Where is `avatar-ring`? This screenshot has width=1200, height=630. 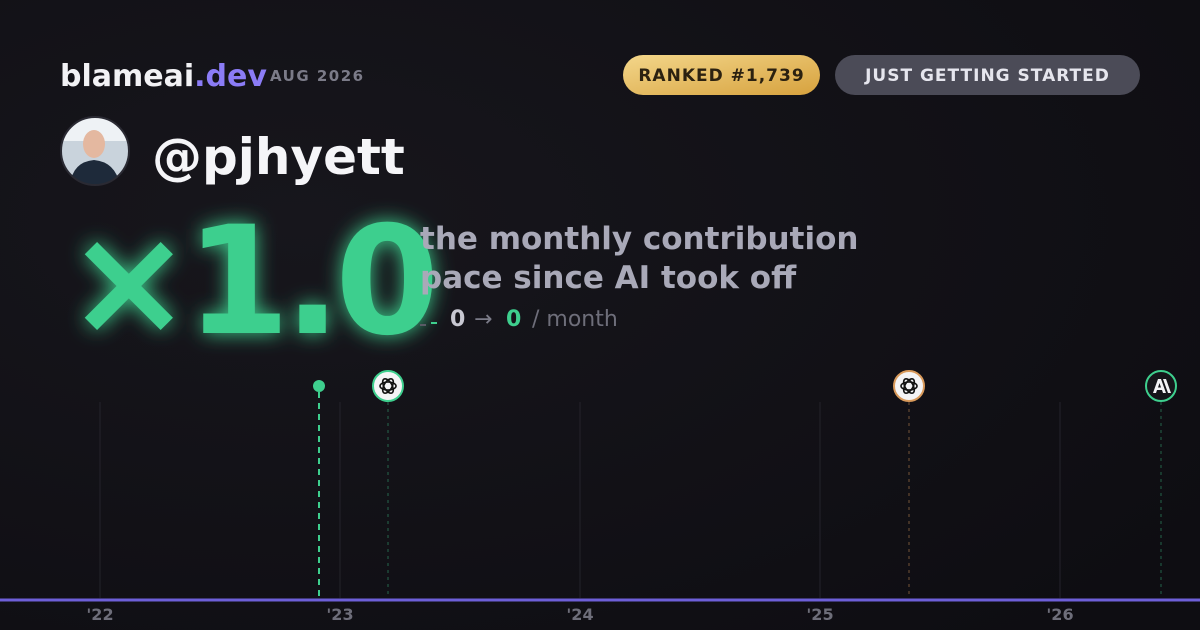
avatar-ring is located at coordinates (95, 151).